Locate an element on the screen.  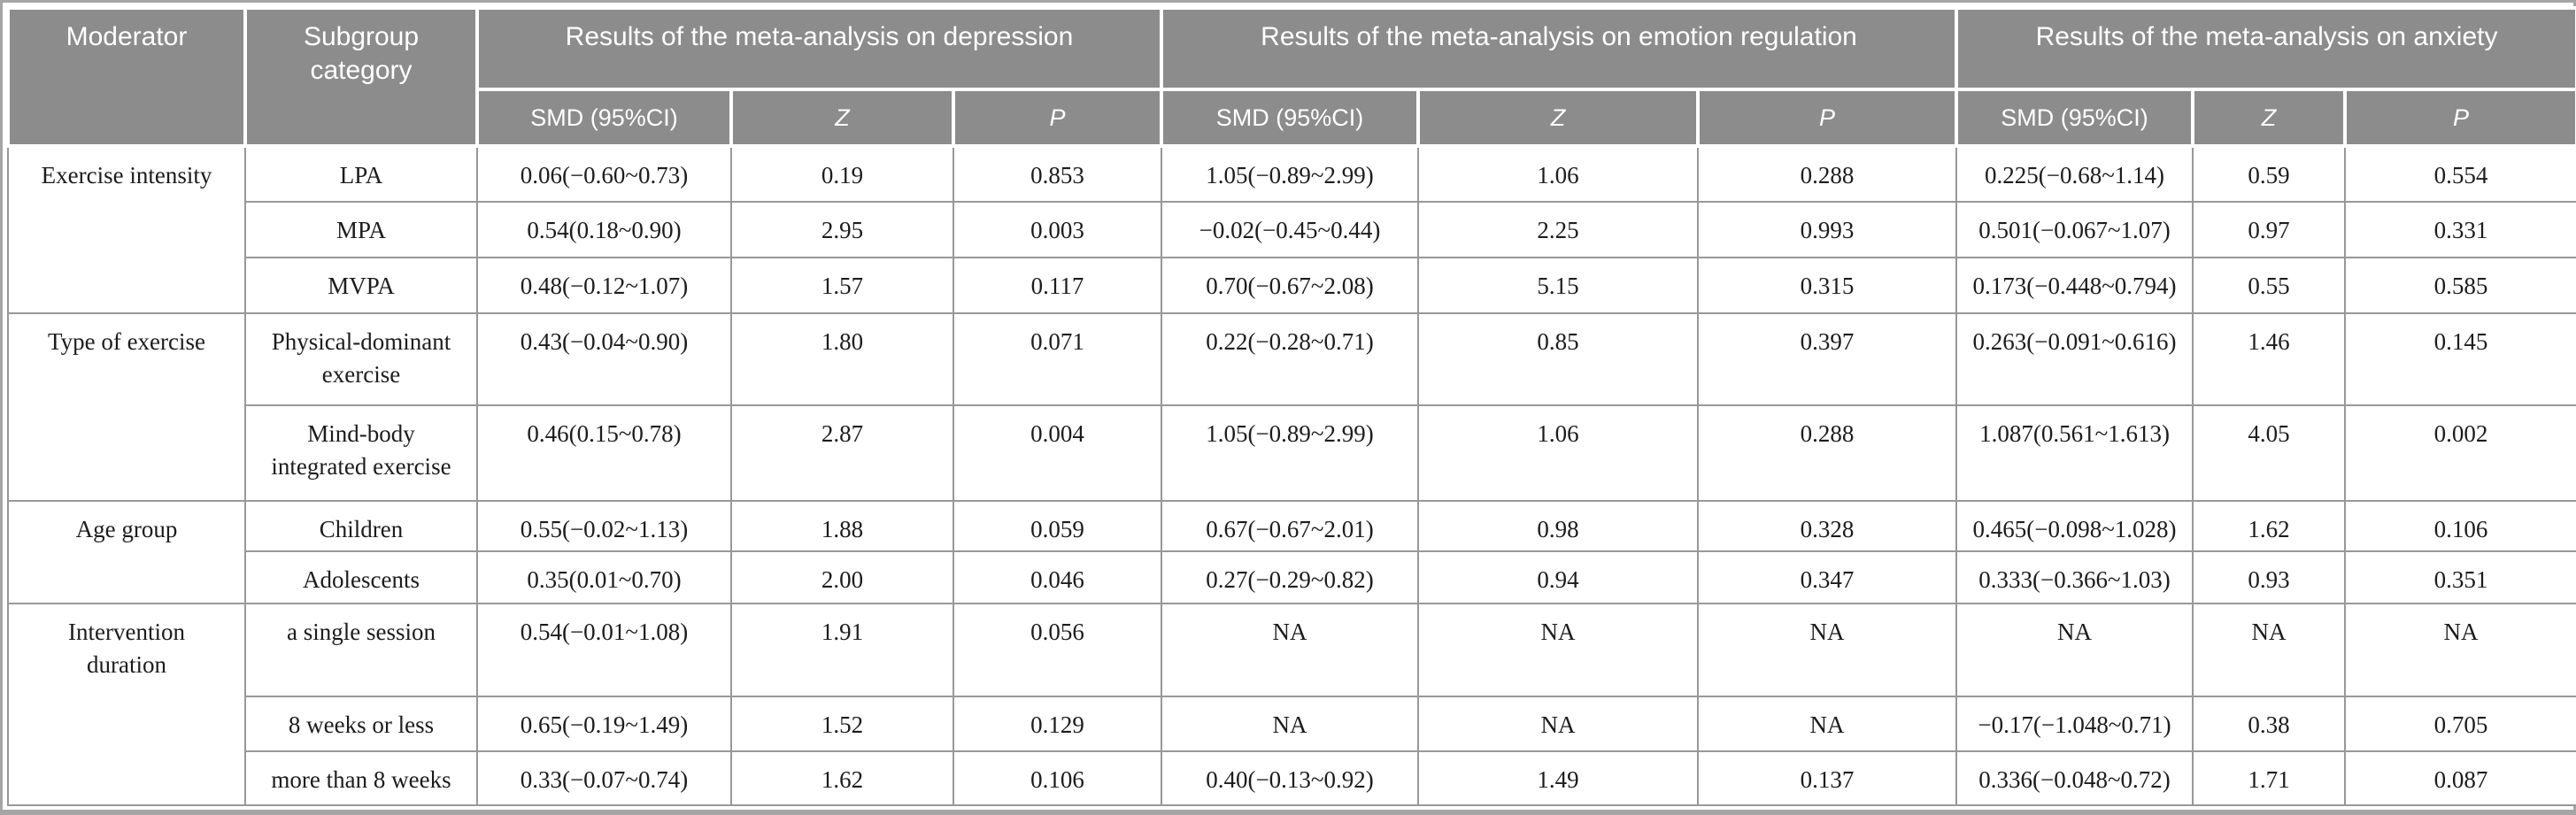
col-header-moderator: Moderator is located at coordinates (126, 77).